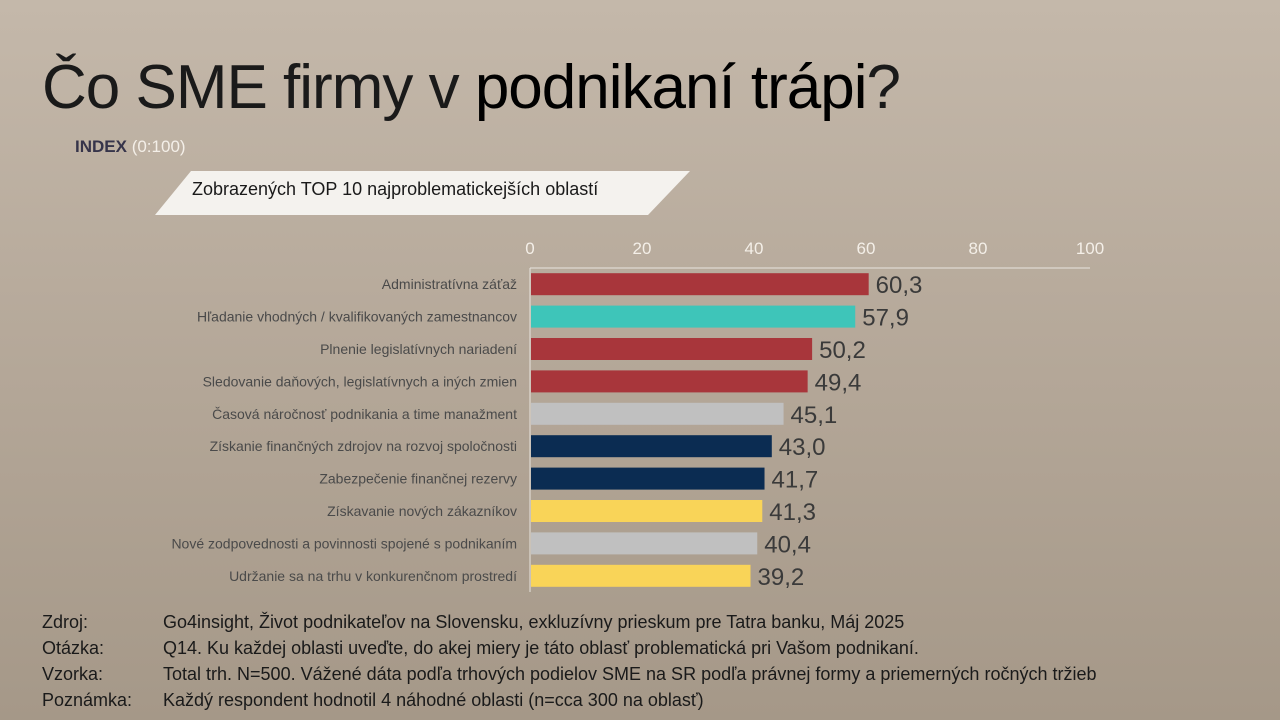  Describe the element at coordinates (838, 382) in the screenshot. I see `value-label: 49,4` at that location.